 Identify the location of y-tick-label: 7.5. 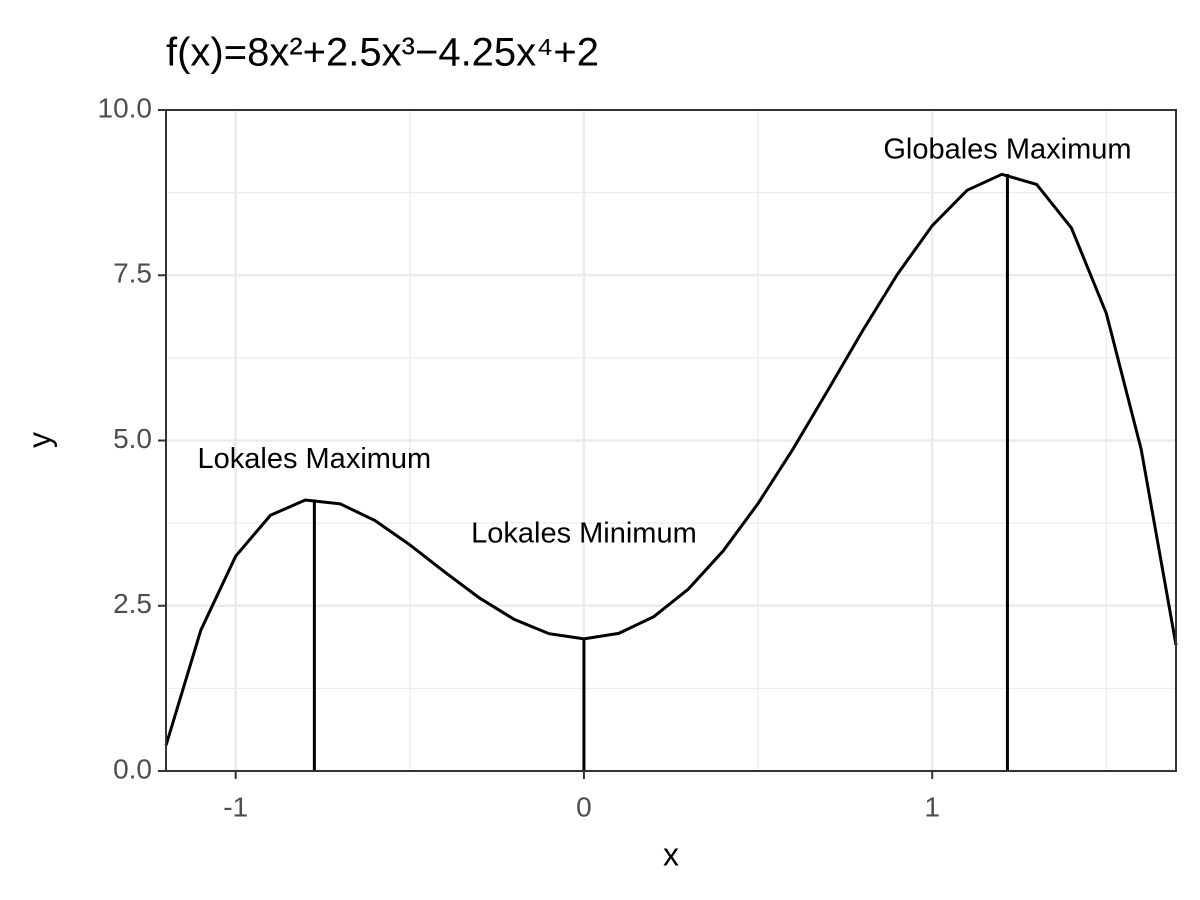
(132, 273).